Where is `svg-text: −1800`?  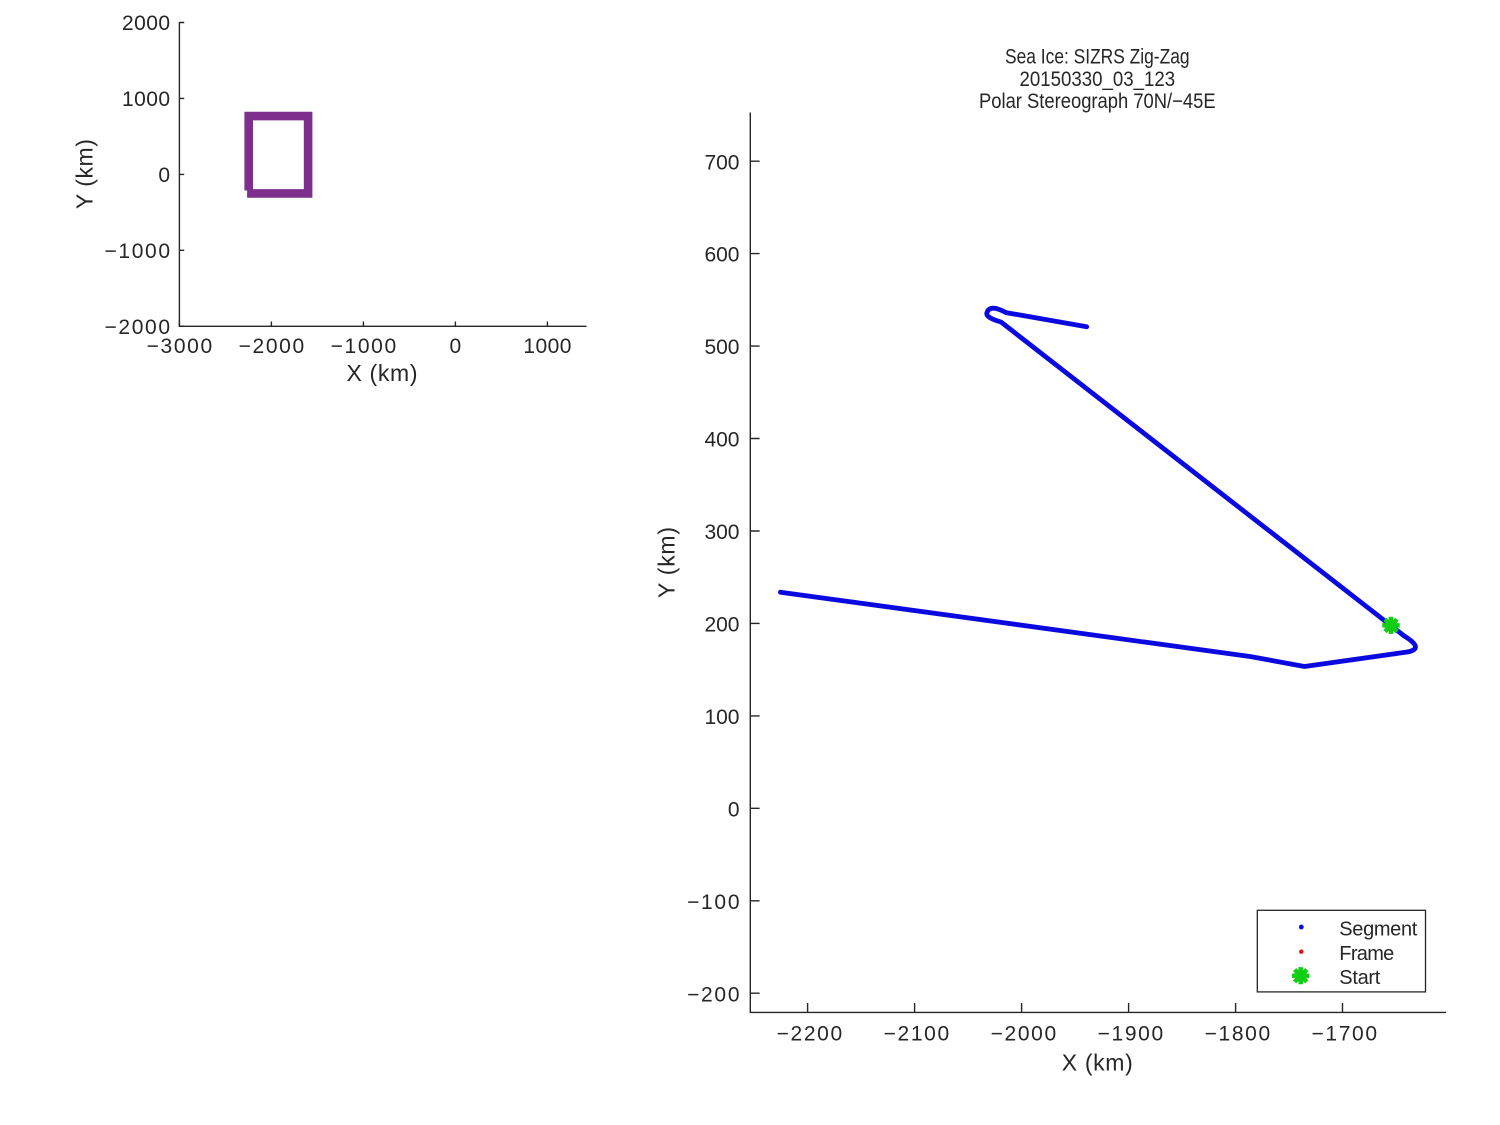 svg-text: −1800 is located at coordinates (1238, 1034).